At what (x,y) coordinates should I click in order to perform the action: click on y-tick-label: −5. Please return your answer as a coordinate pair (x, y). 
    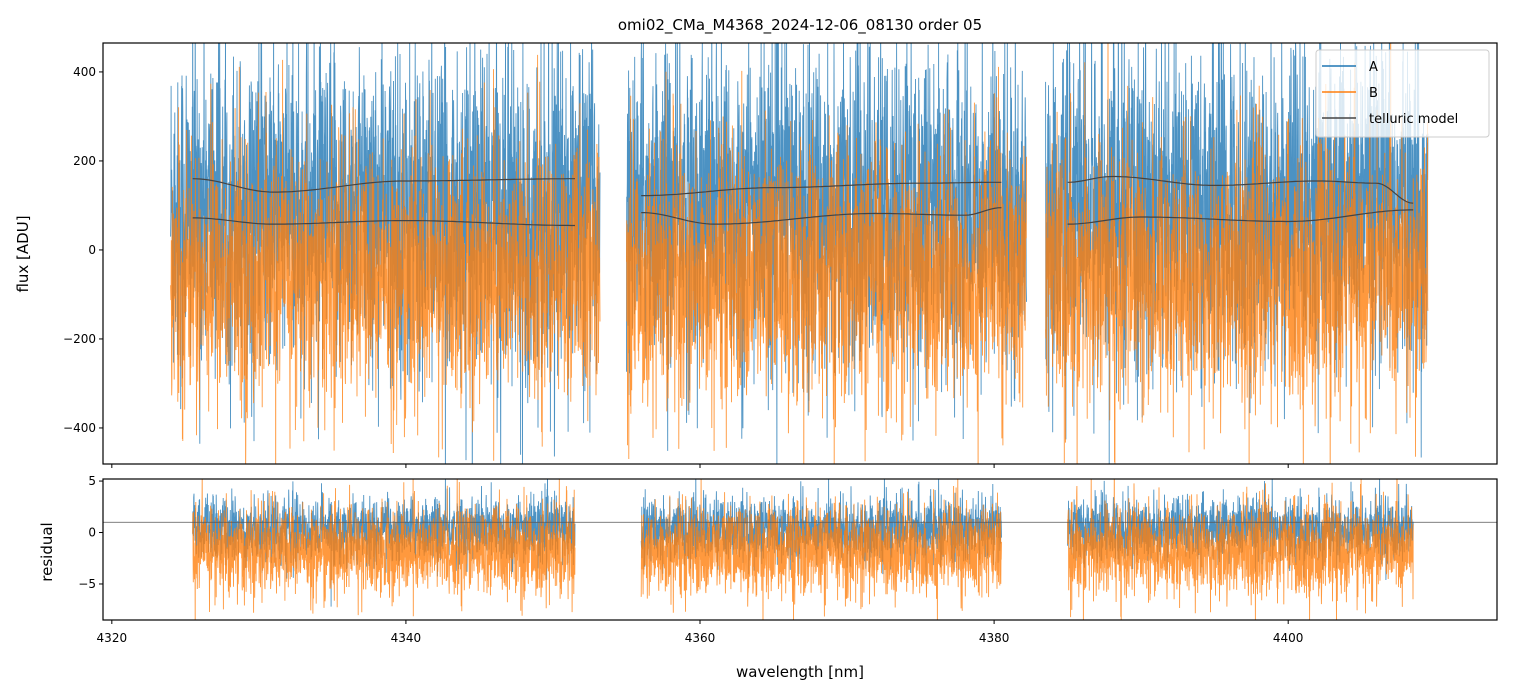
    Looking at the image, I should click on (87, 584).